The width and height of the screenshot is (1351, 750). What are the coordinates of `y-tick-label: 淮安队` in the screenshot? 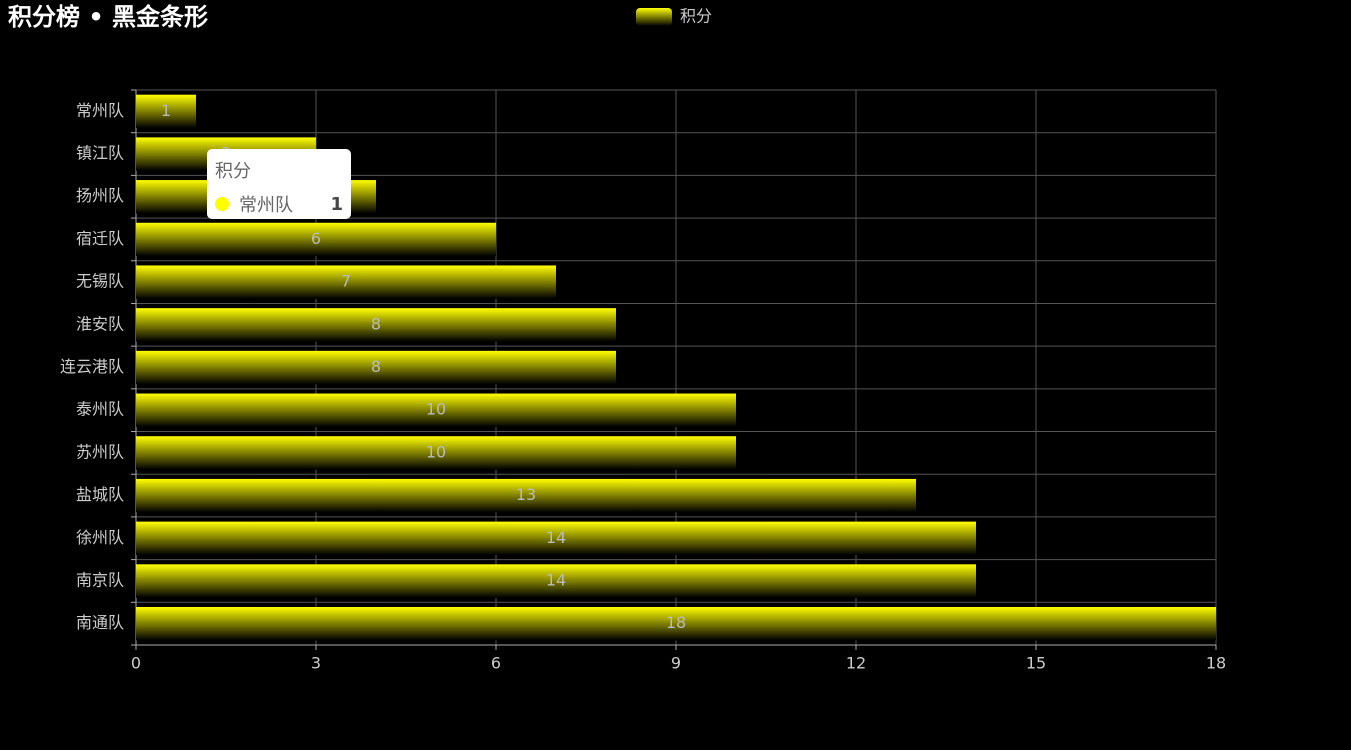 It's located at (100, 323).